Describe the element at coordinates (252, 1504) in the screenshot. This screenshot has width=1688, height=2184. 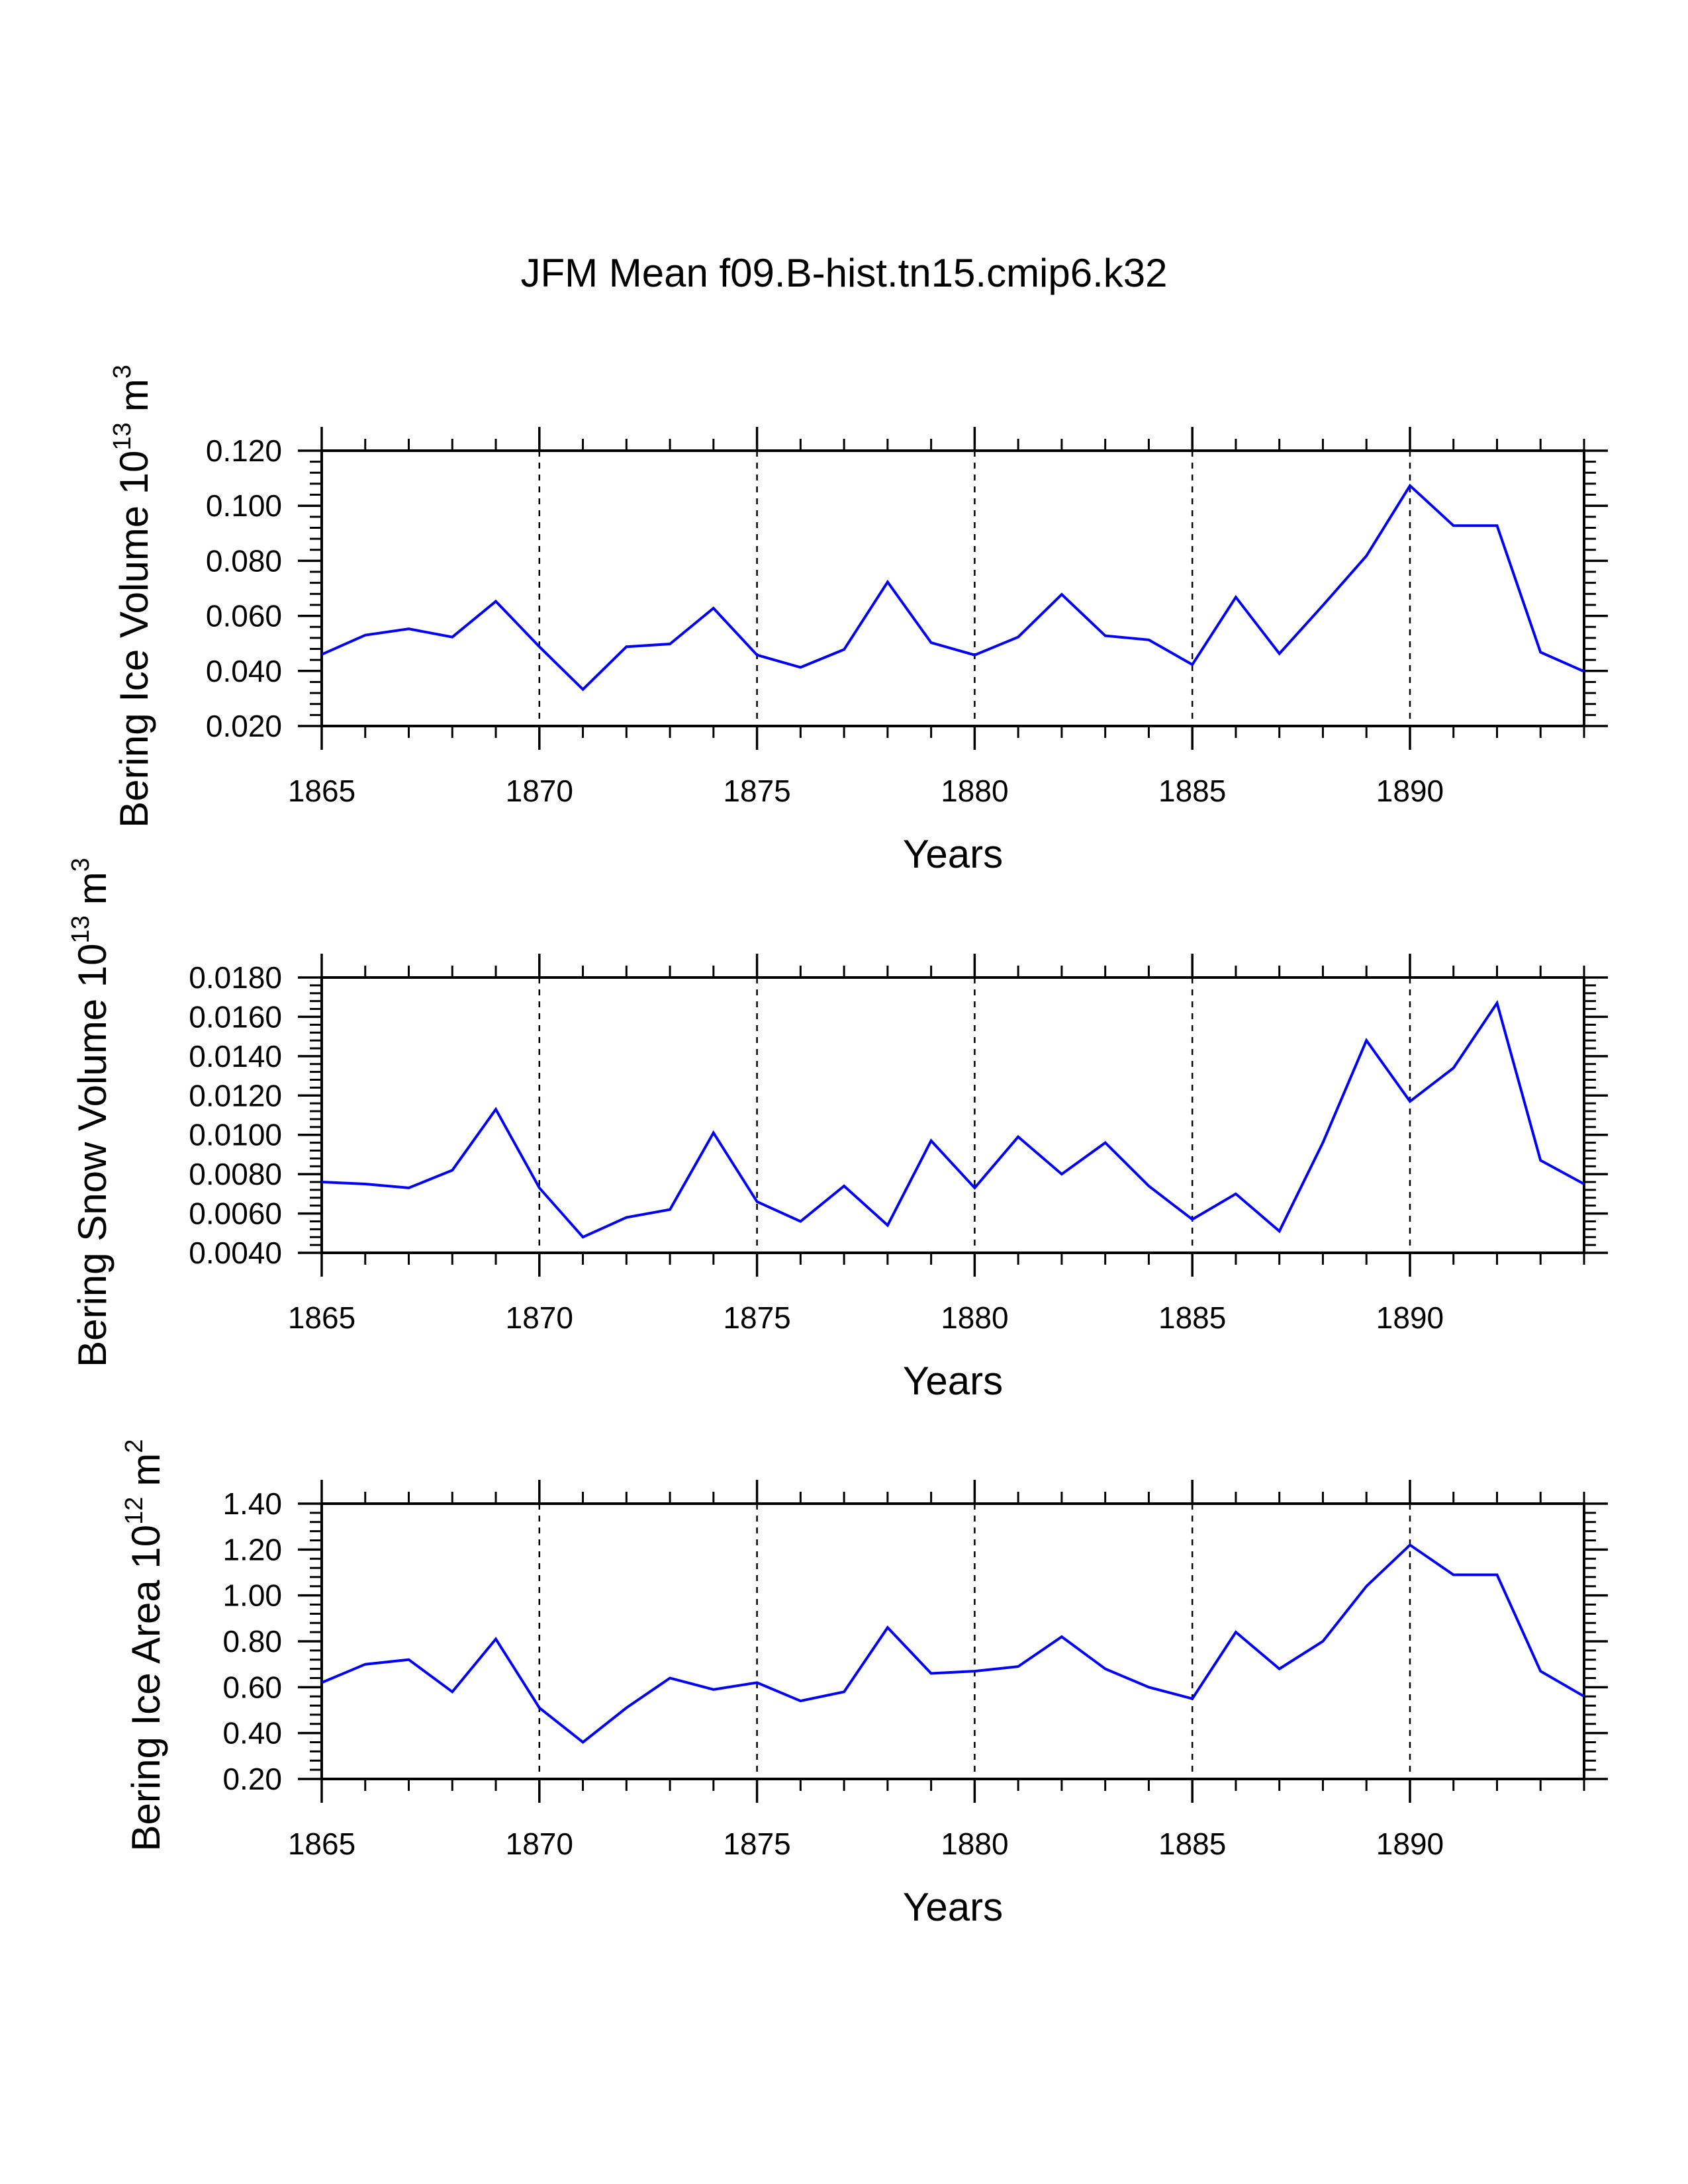
I see `y-tick-label: 1.40` at that location.